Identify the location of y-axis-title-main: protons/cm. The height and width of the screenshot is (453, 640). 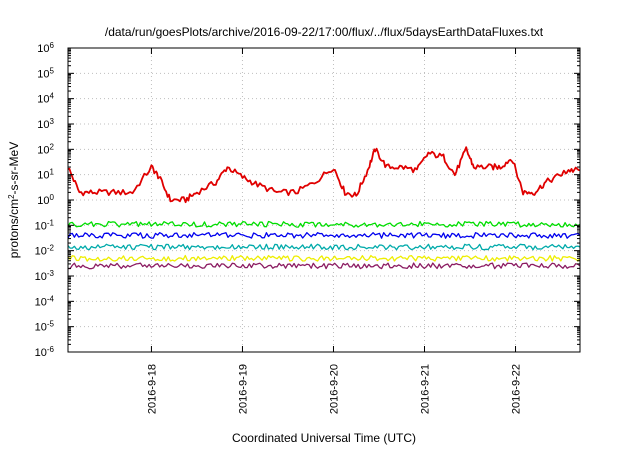
(14, 228).